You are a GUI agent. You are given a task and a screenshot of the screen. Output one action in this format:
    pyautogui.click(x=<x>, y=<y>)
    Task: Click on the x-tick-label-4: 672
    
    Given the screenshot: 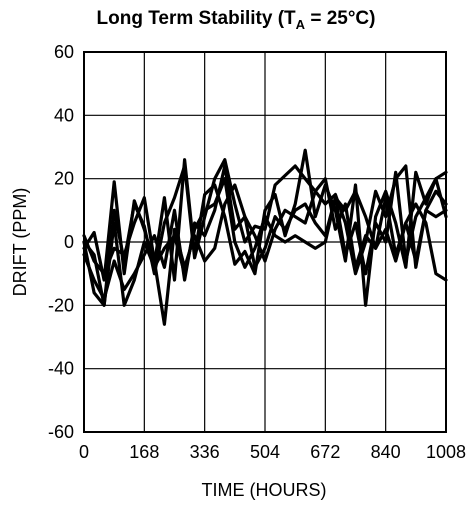 What is the action you would take?
    pyautogui.click(x=325, y=452)
    